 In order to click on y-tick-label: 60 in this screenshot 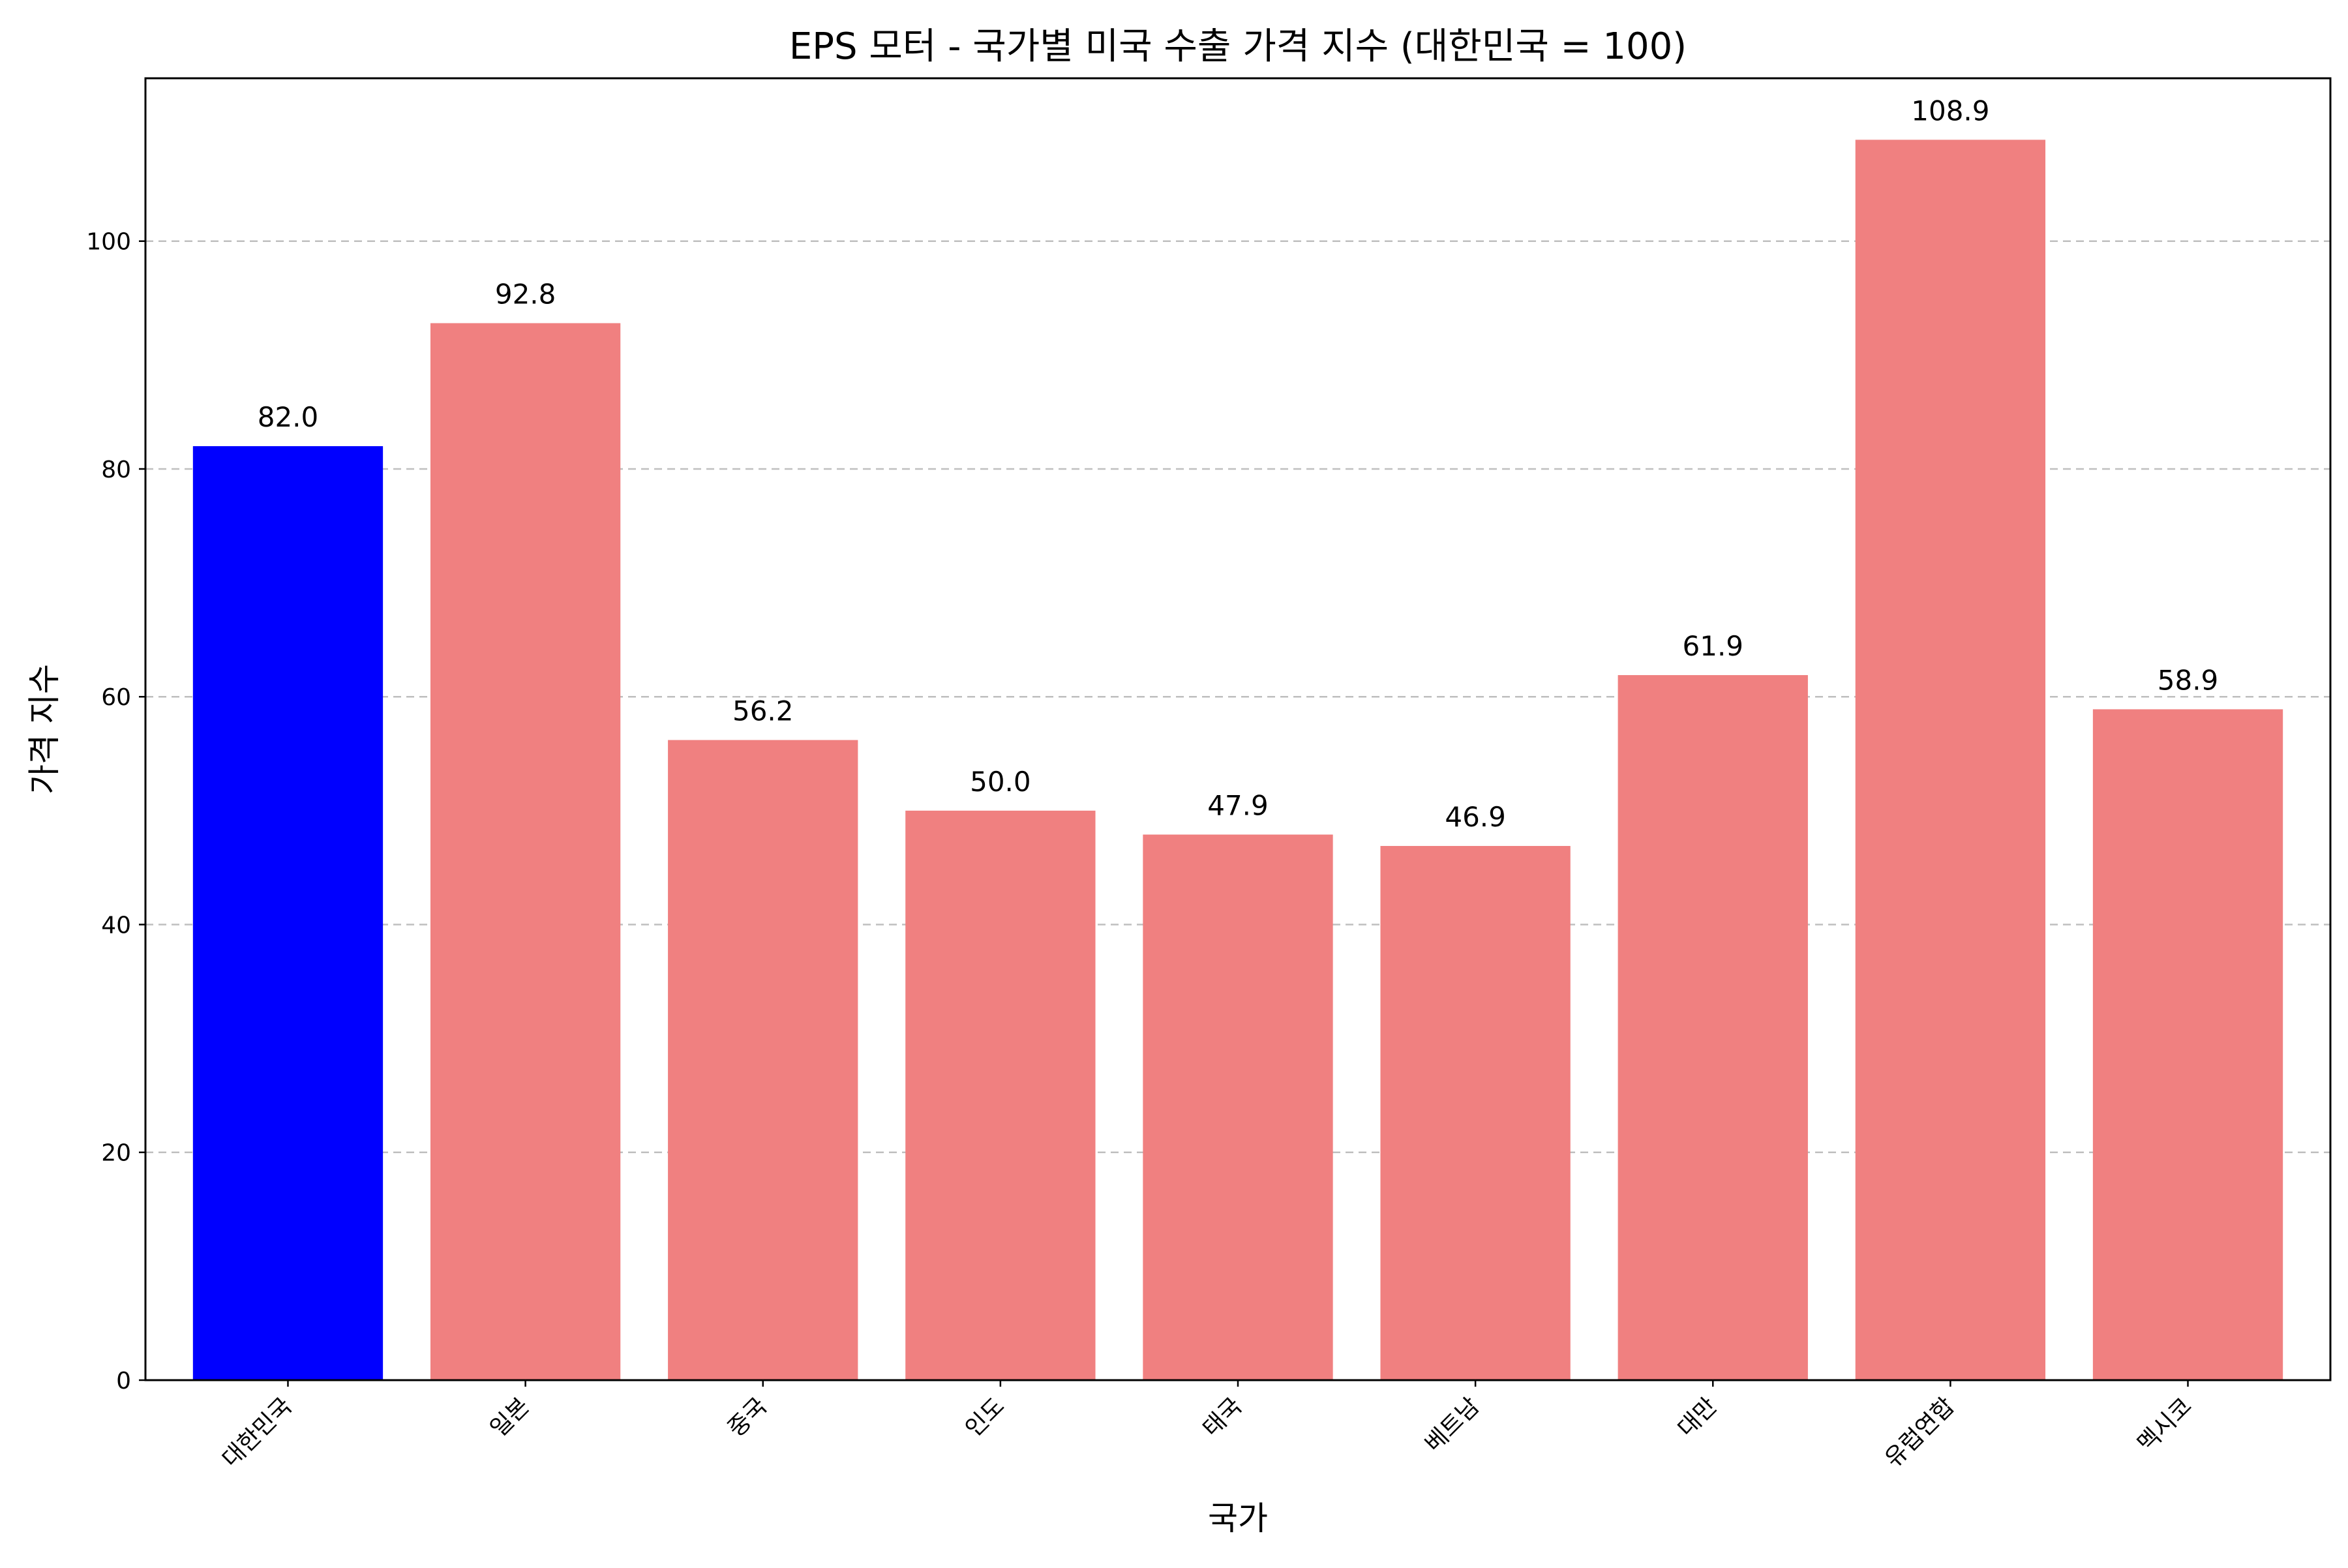, I will do `click(116, 697)`.